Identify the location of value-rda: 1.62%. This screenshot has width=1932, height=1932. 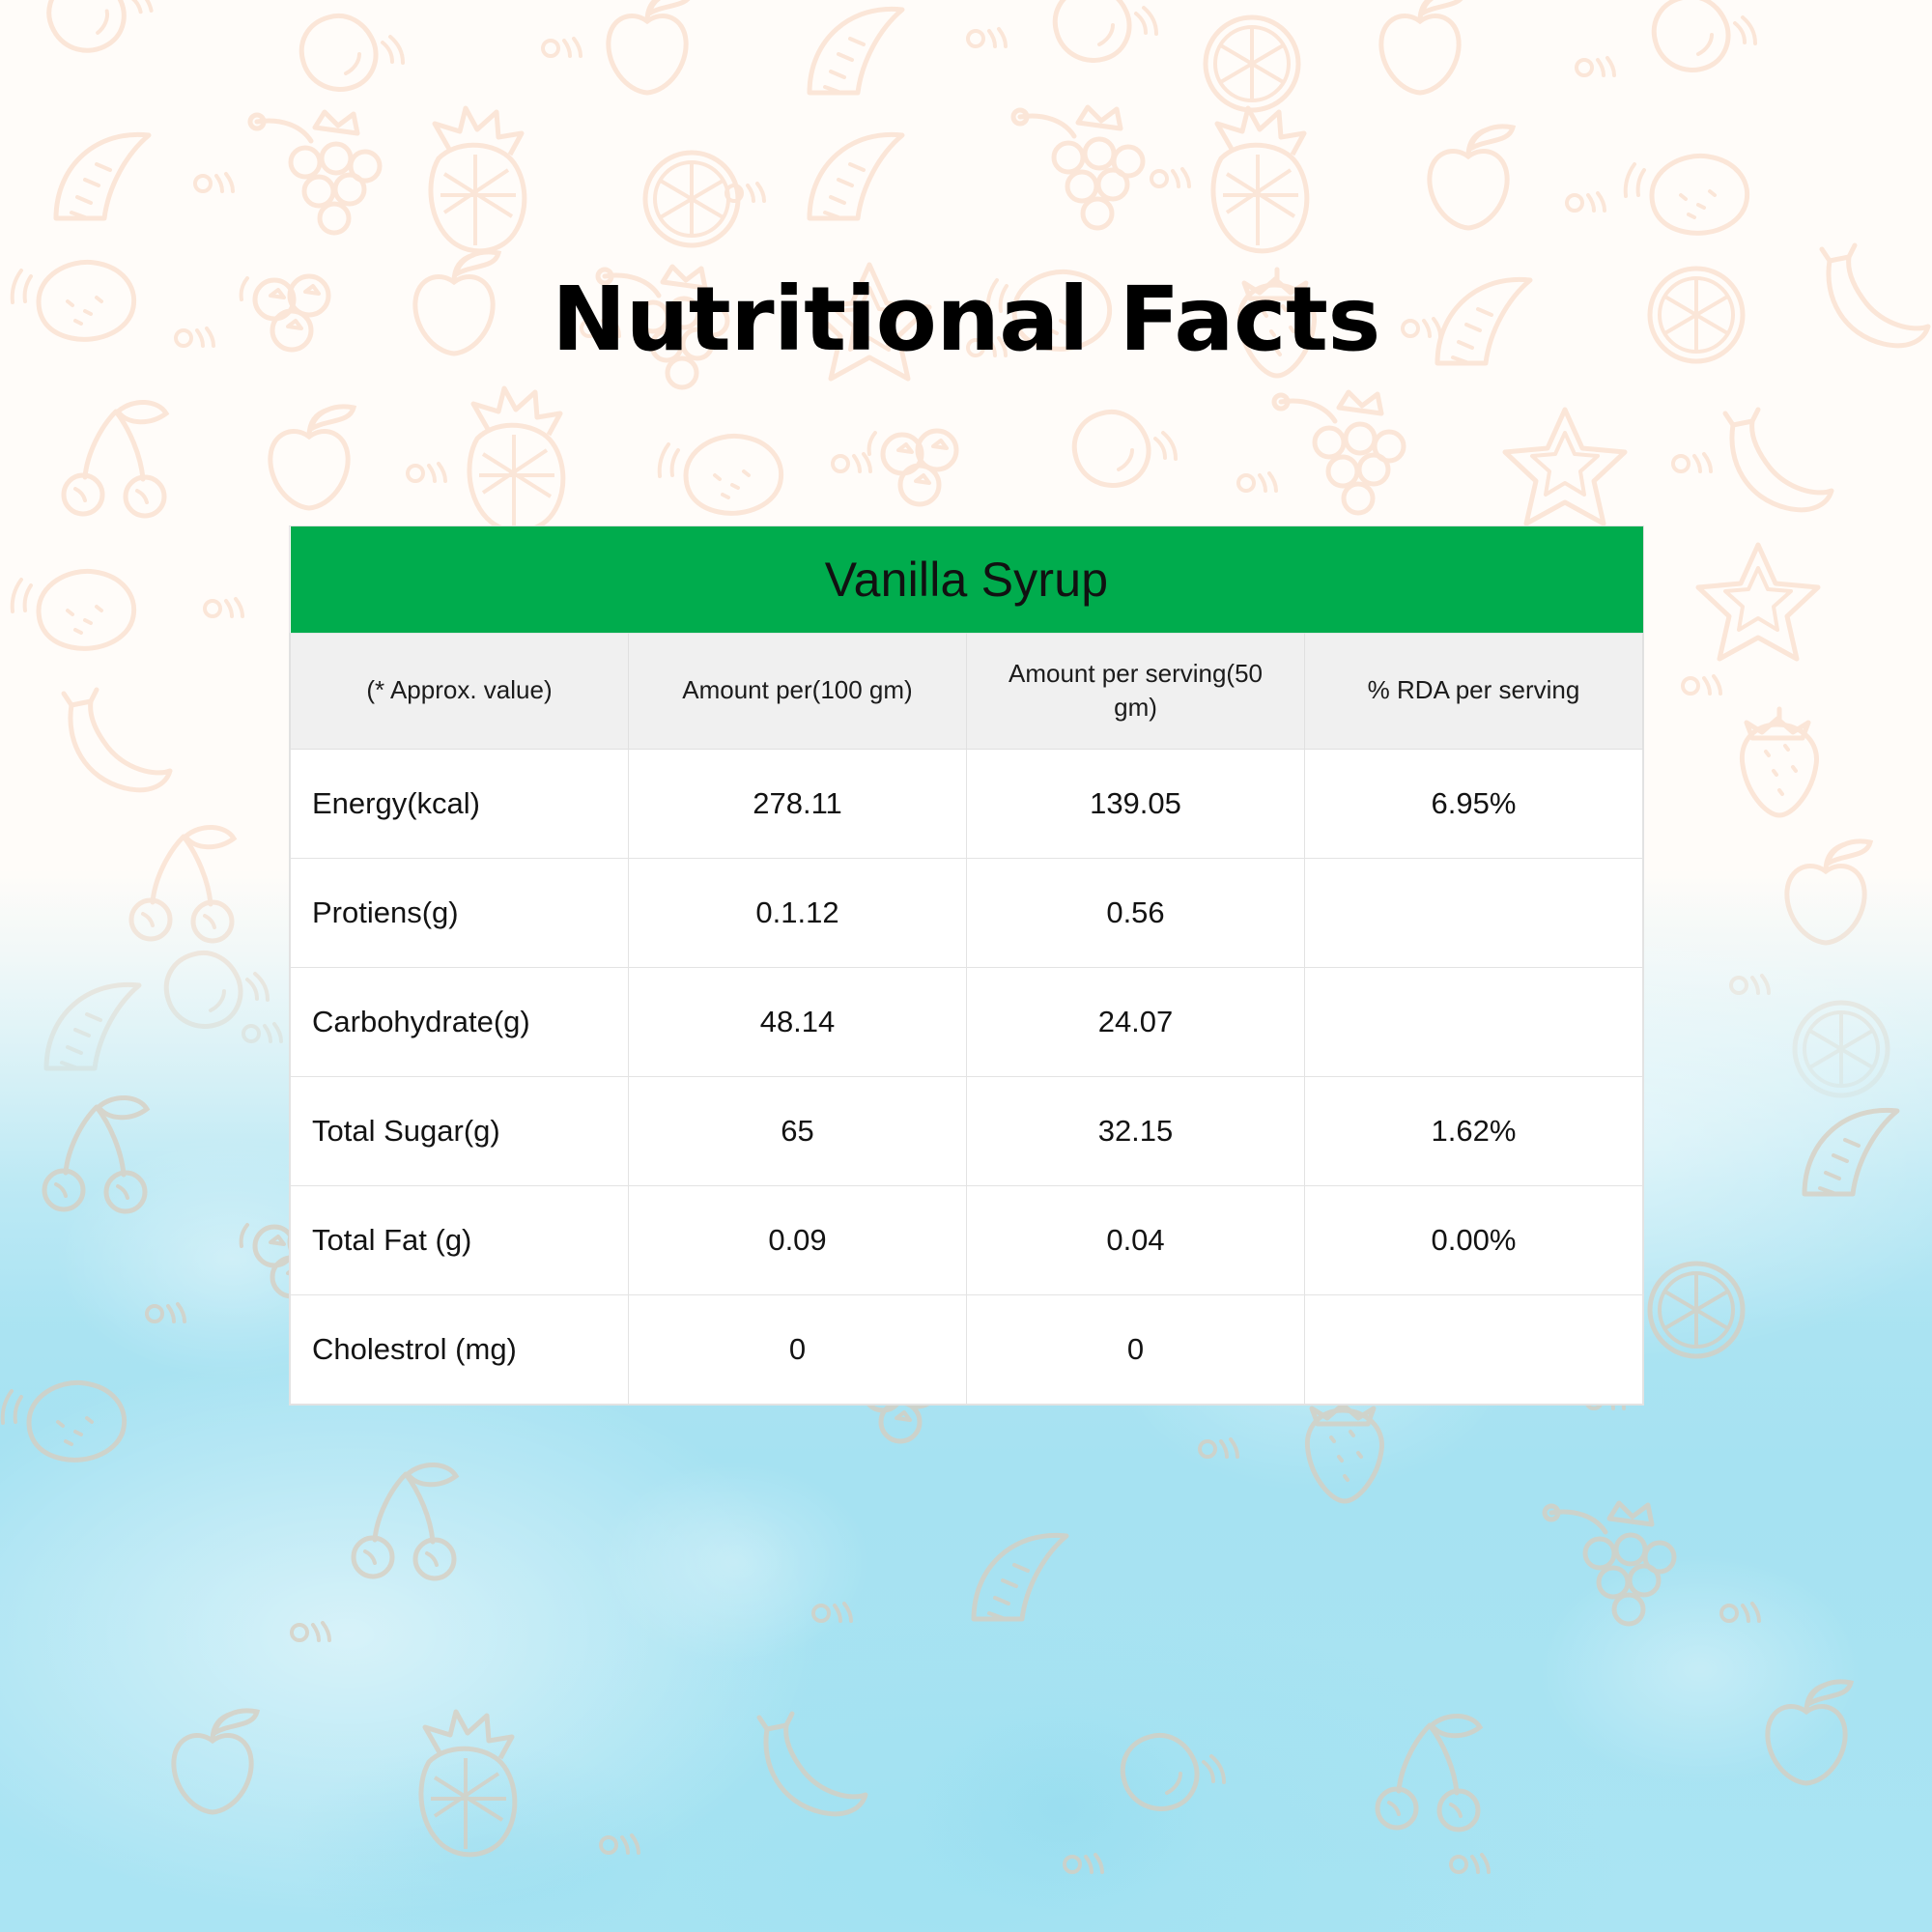
(1473, 1130).